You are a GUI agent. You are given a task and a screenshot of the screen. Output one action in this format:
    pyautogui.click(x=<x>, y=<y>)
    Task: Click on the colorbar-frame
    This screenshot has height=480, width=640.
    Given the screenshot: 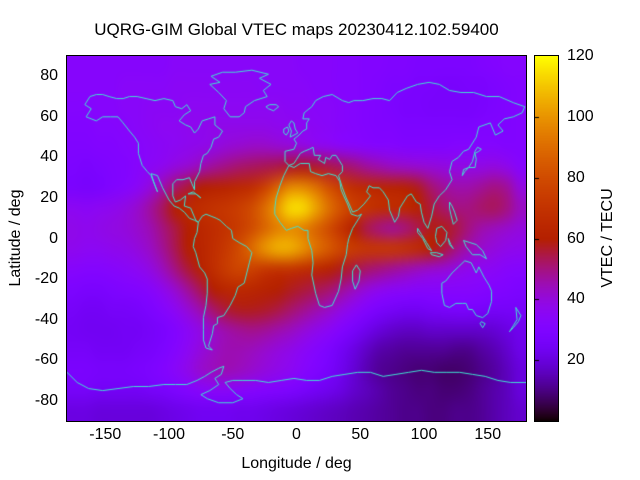 What is the action you would take?
    pyautogui.click(x=546, y=238)
    